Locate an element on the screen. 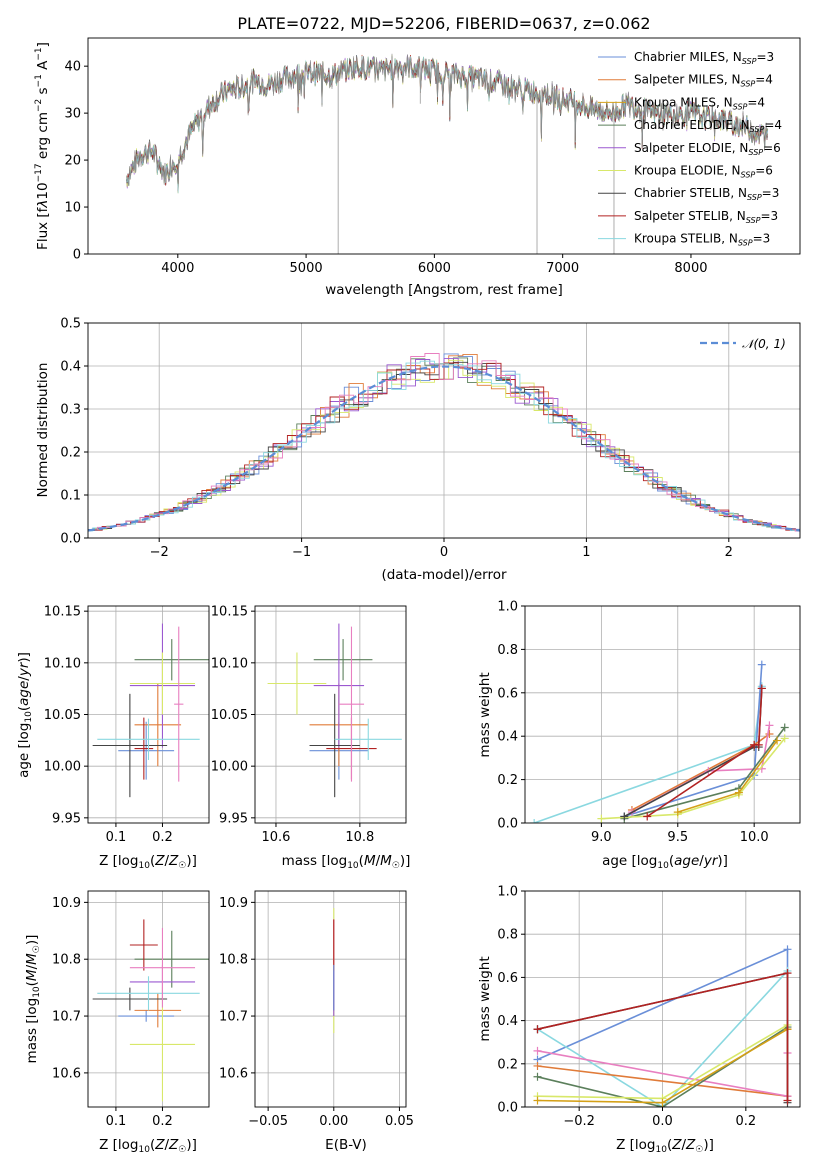 This screenshot has height=1174, width=819. mw-z-xtick-label: 0.2 is located at coordinates (745, 1121).